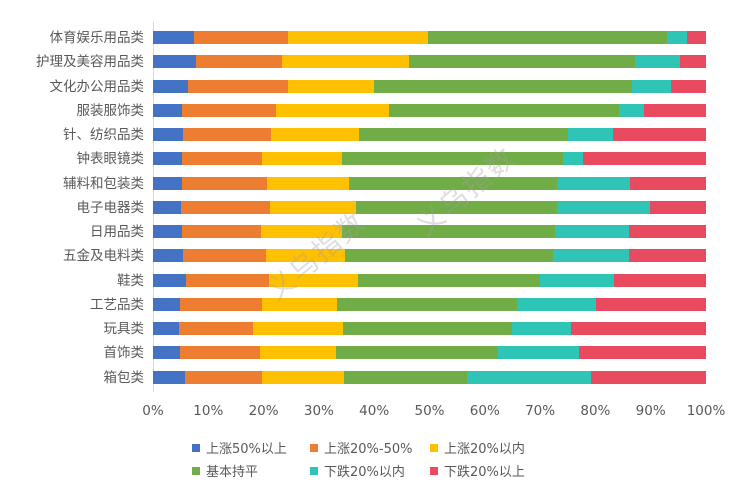 The image size is (736, 484). I want to click on legend-label: 上涨20%以内, so click(484, 449).